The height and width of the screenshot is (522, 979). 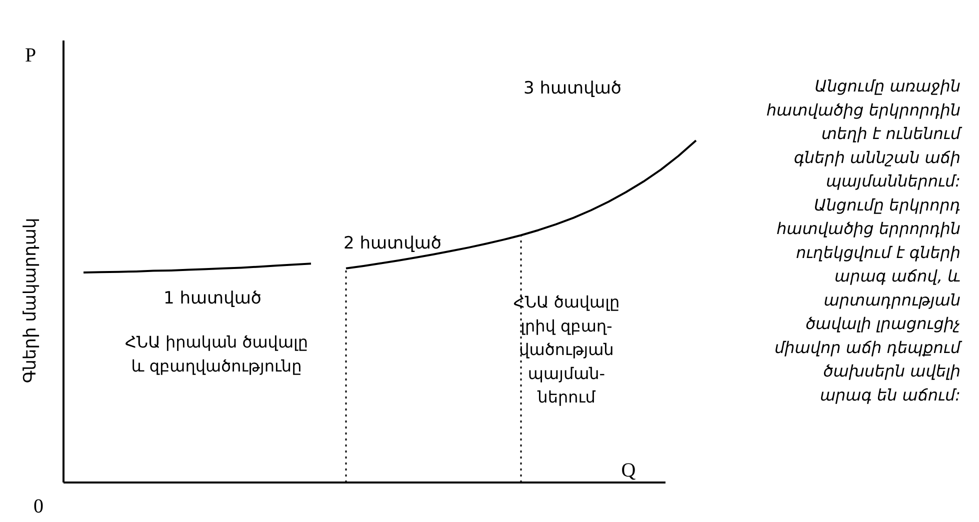 I want to click on annotation: 1 հատված, so click(x=212, y=298).